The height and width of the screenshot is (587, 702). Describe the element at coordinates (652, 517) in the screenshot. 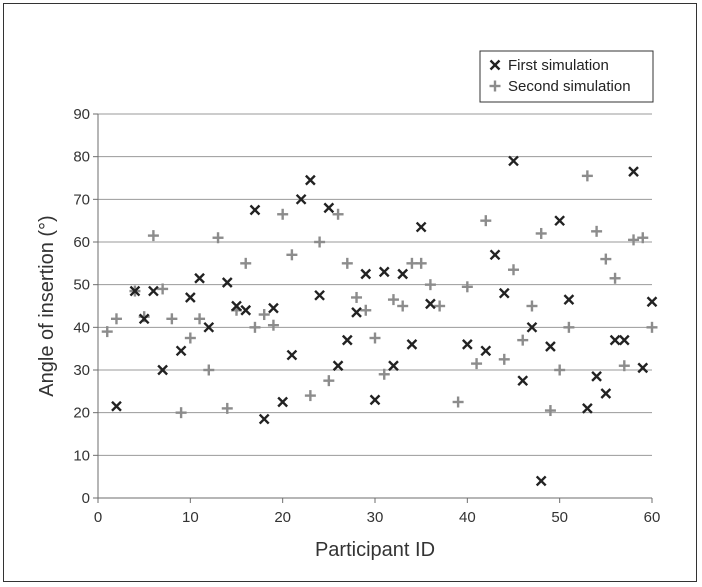

I see `x-tick-label: 60` at that location.